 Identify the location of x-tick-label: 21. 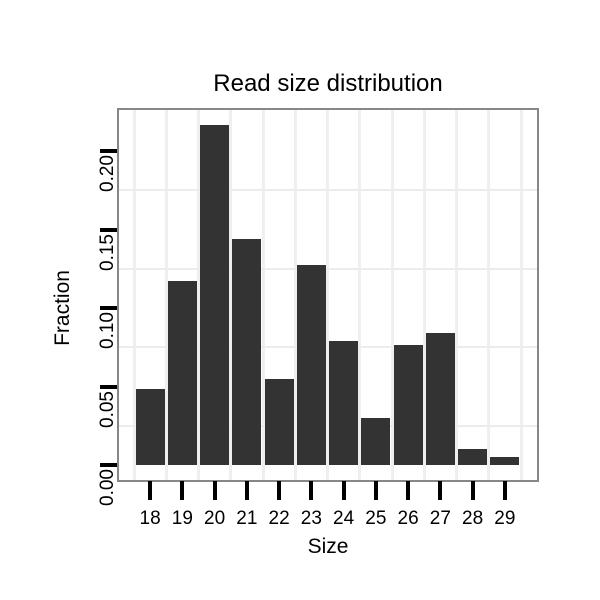
(247, 518).